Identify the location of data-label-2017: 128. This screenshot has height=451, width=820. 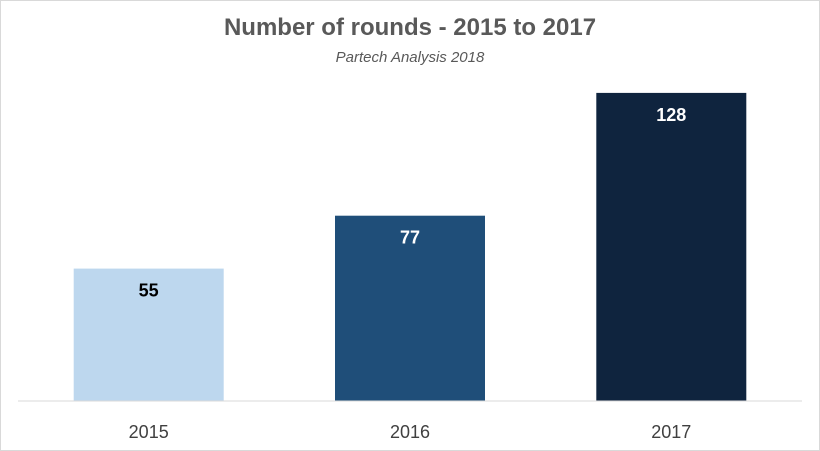
(671, 115).